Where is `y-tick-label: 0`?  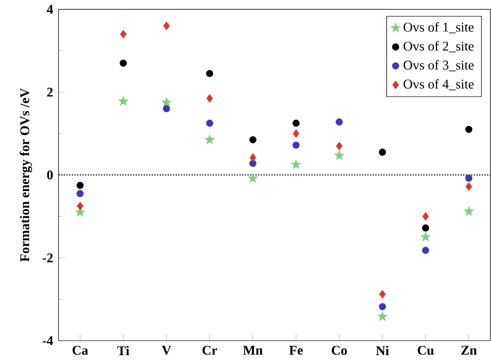
y-tick-label: 0 is located at coordinates (50, 175).